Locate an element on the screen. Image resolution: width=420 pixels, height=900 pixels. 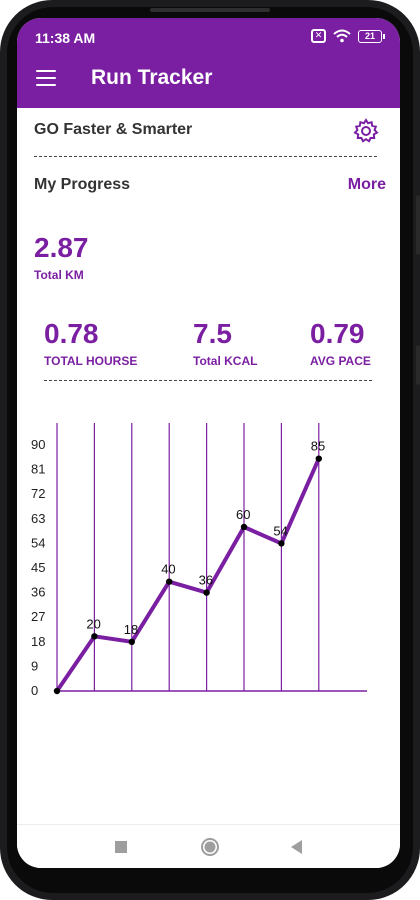
stat-value: 0.79 is located at coordinates (337, 333).